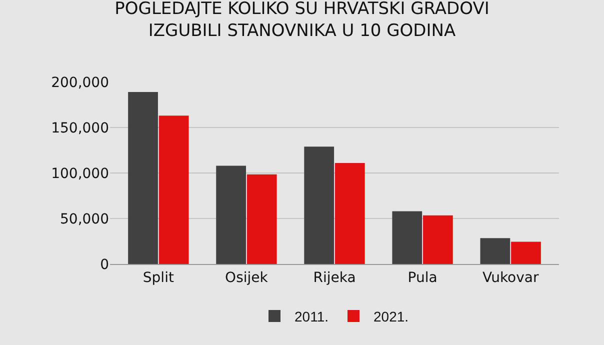 This screenshot has width=604, height=345. I want to click on y-tick-label: 150,000, so click(80, 128).